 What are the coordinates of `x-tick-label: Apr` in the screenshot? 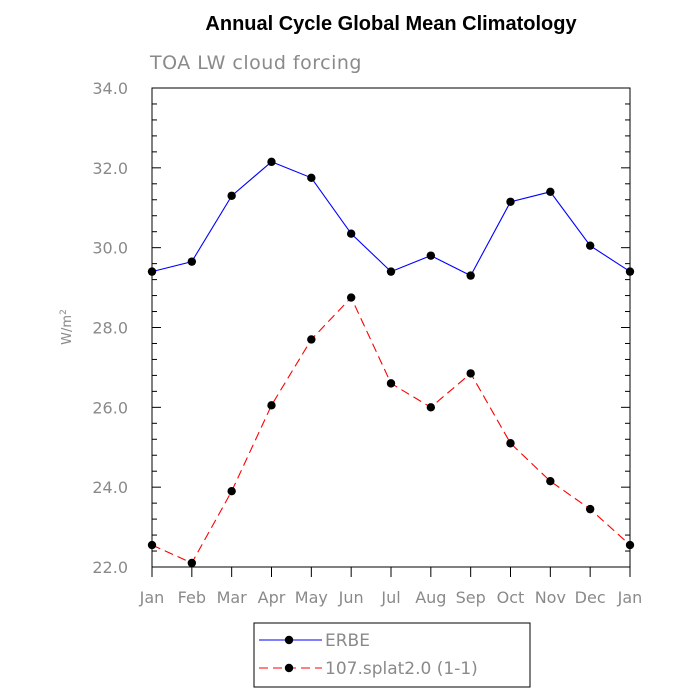 It's located at (272, 597).